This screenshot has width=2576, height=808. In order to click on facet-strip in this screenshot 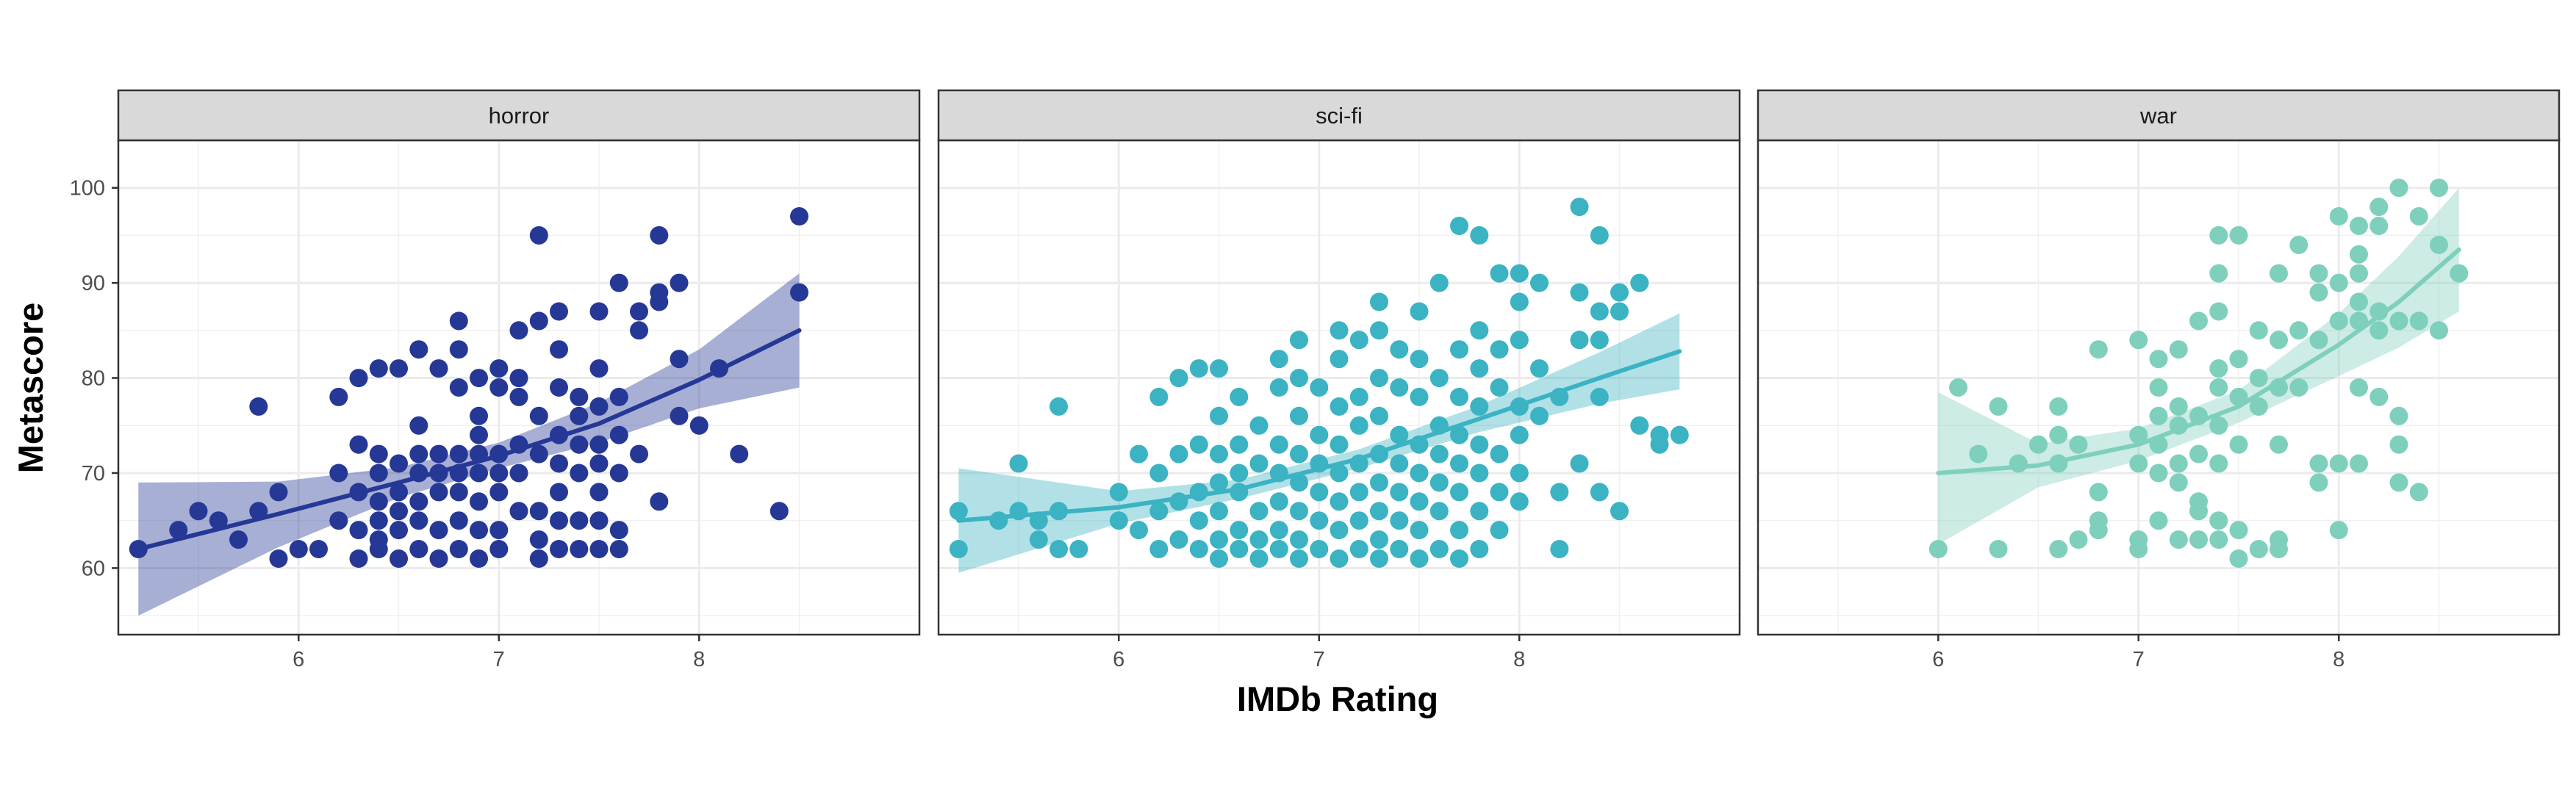, I will do `click(1339, 115)`.